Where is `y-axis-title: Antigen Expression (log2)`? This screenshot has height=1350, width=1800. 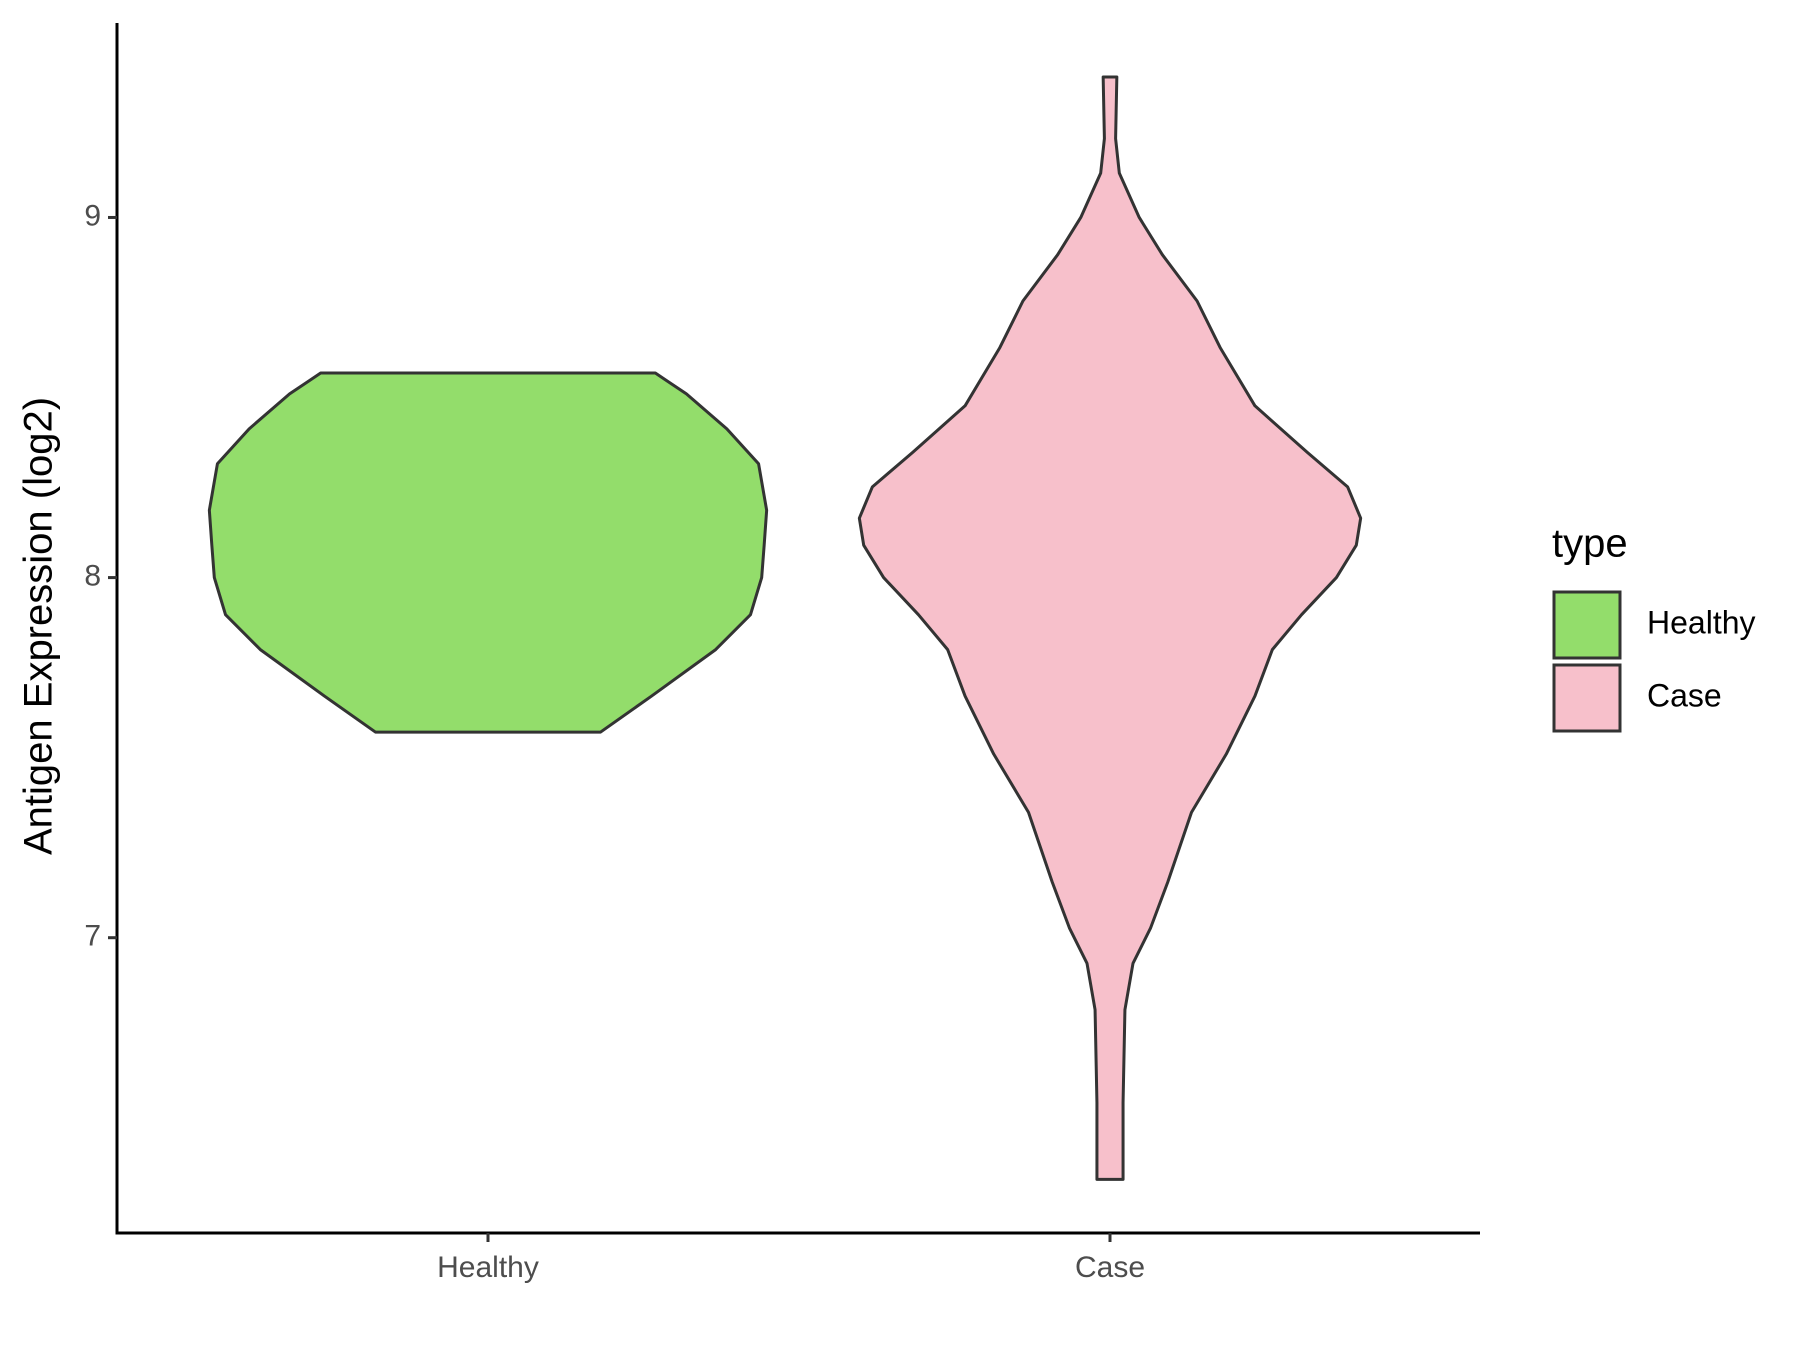
y-axis-title: Antigen Expression (log2) is located at coordinates (39, 626).